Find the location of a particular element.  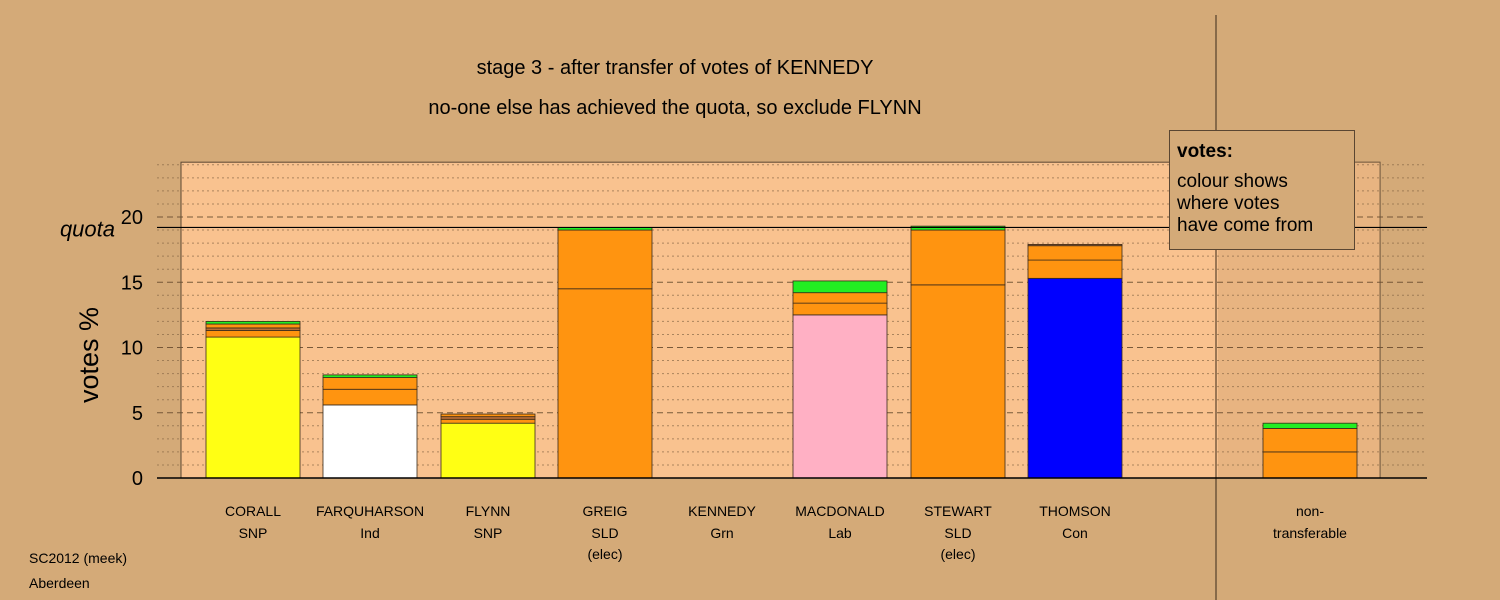

x-label-name: non- is located at coordinates (1310, 511).